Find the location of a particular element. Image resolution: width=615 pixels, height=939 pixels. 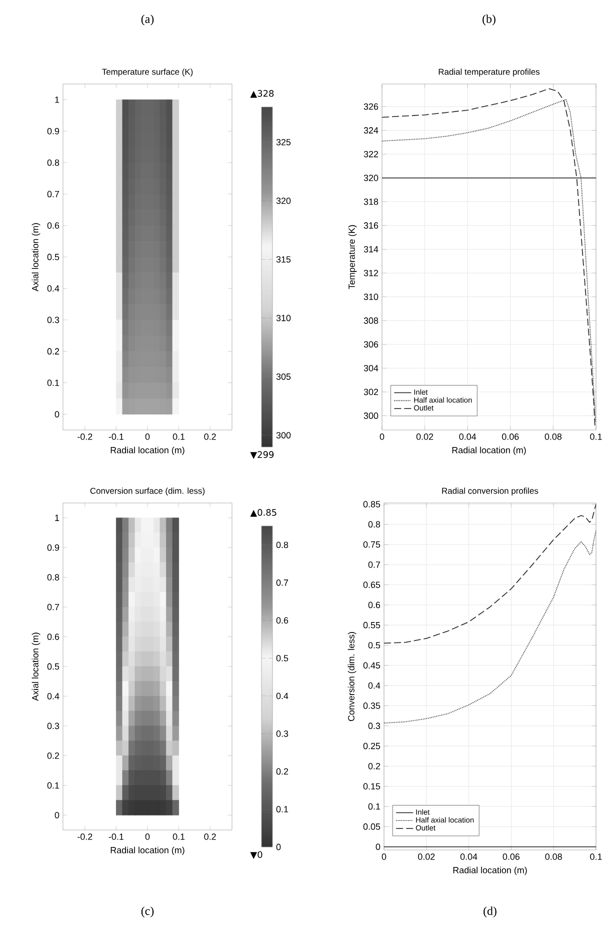

text: ▼0 is located at coordinates (256, 855).